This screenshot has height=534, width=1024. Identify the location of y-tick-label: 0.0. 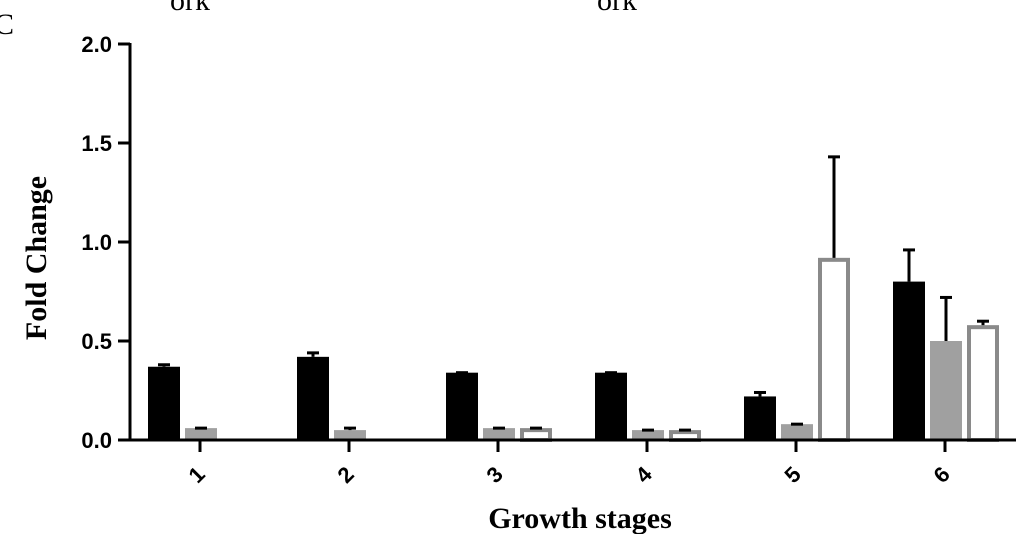
(96, 440).